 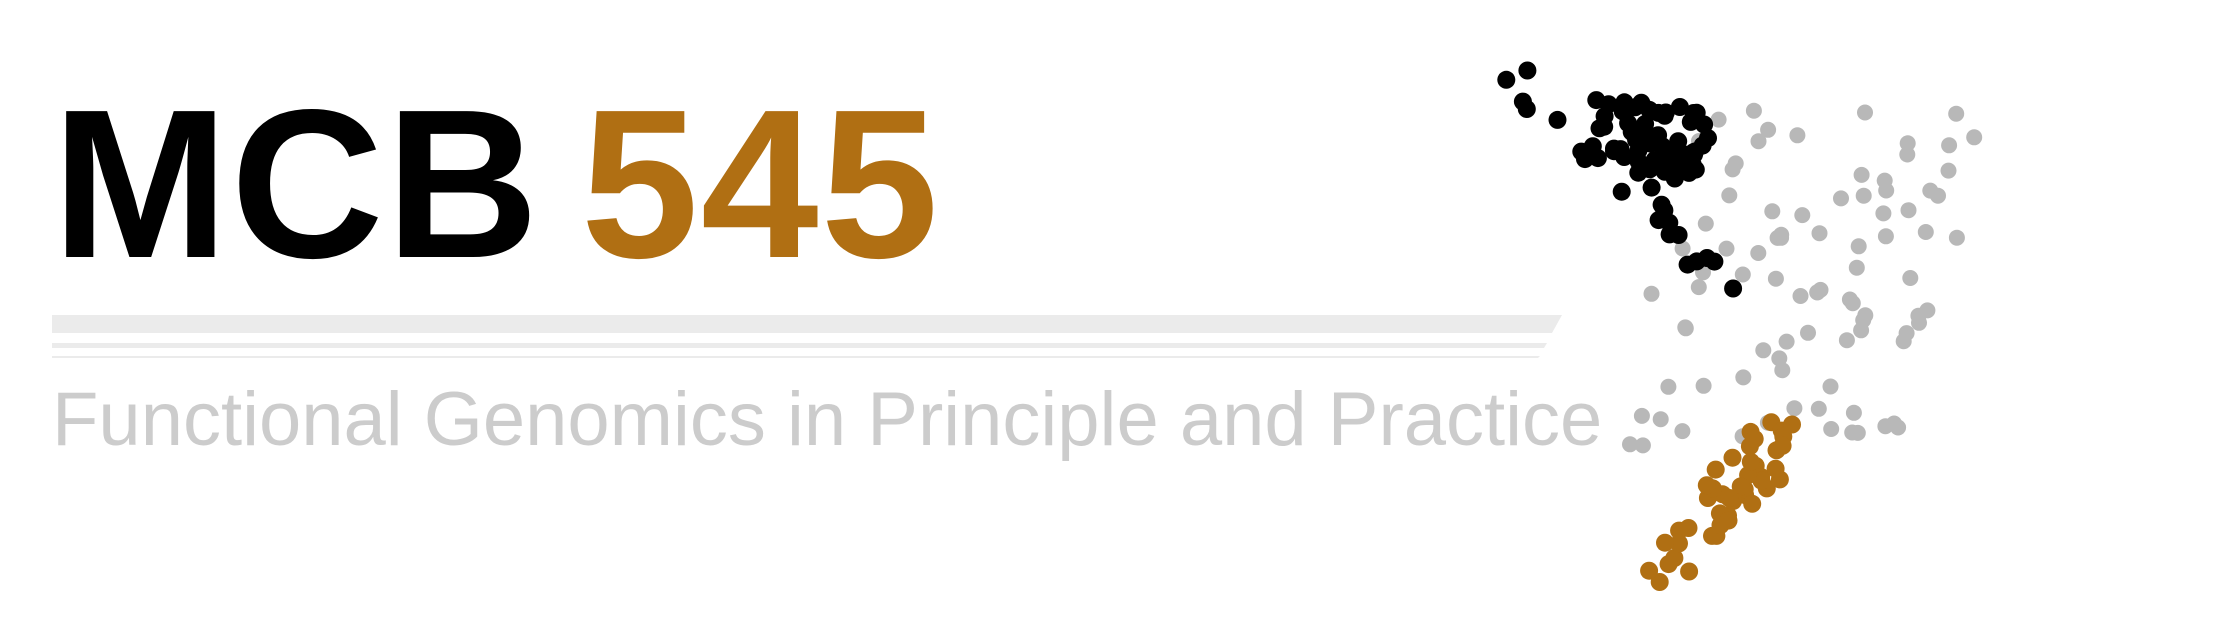 I want to click on course-code: MCB, so click(x=296, y=183).